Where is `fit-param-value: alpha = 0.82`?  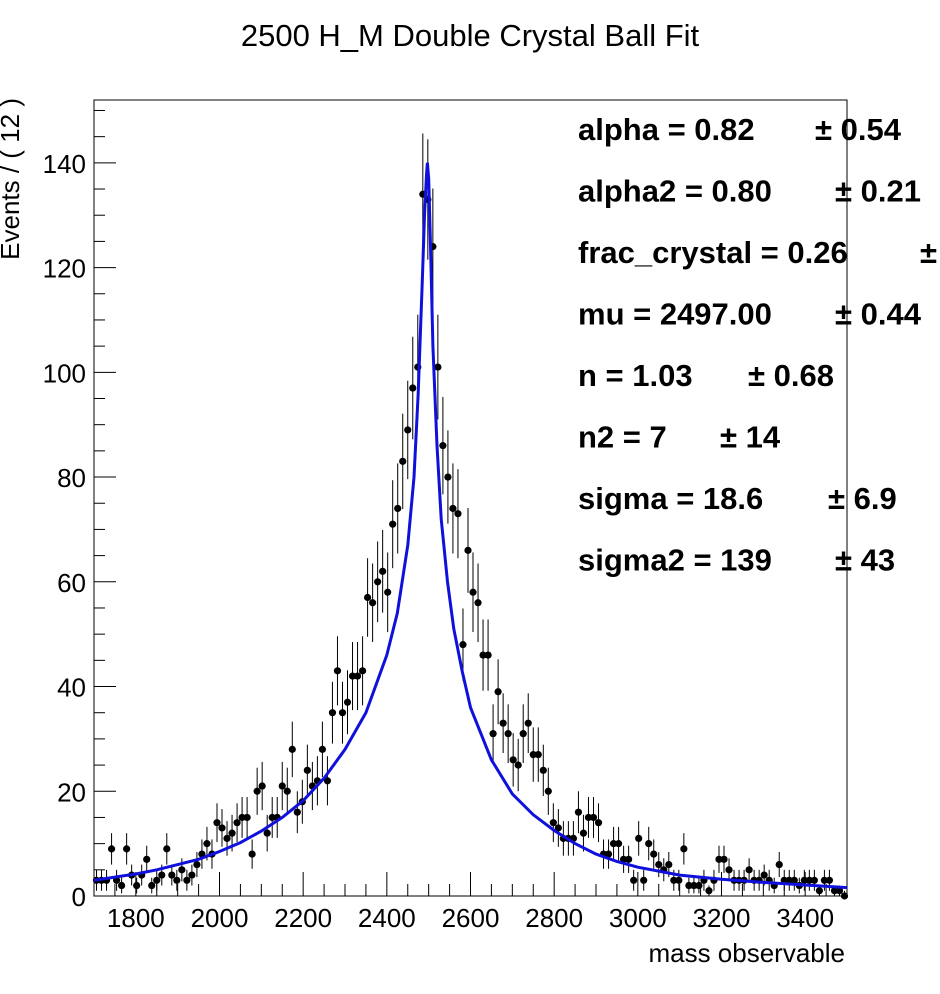 fit-param-value: alpha = 0.82 is located at coordinates (666, 129).